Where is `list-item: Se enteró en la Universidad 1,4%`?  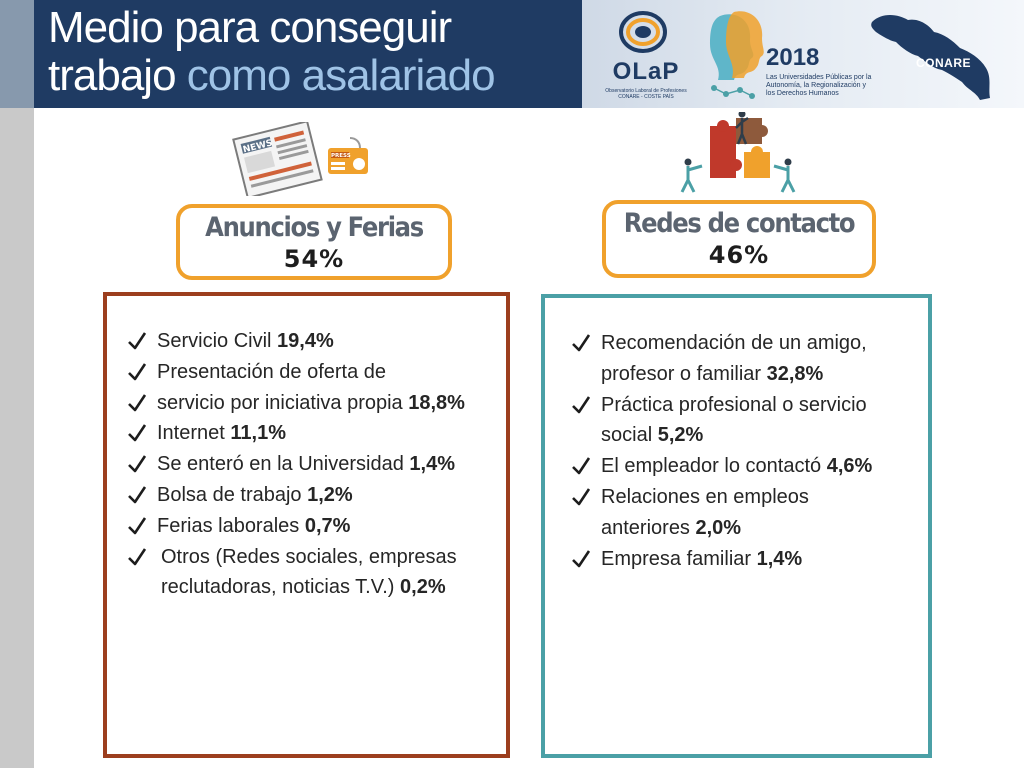 list-item: Se enteró en la Universidad 1,4% is located at coordinates (297, 464).